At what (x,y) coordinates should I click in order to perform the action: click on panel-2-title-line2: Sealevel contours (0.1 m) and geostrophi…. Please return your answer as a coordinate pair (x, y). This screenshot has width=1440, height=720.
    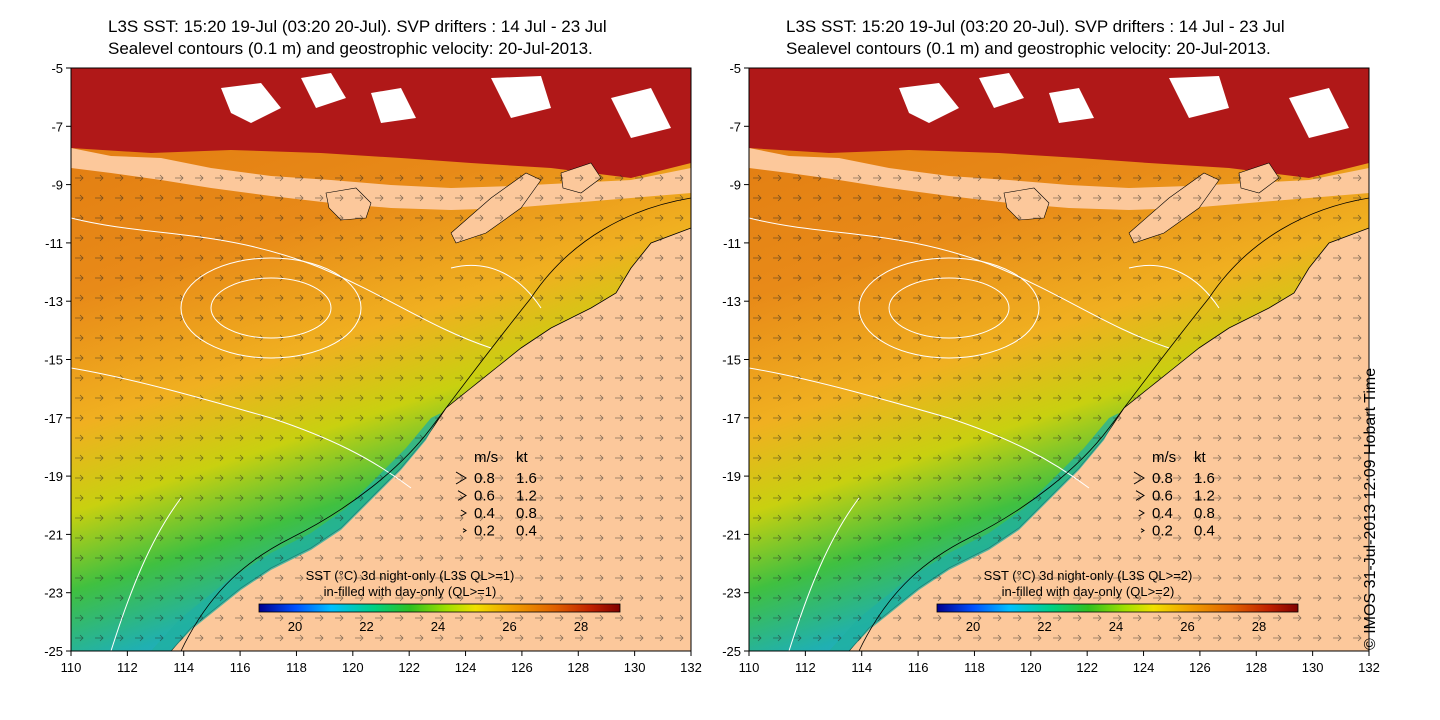
    Looking at the image, I should click on (1028, 48).